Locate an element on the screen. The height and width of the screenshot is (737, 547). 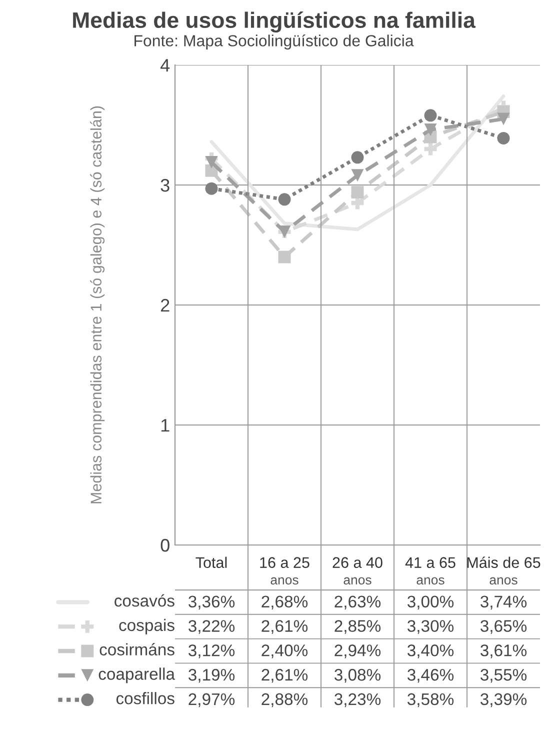
y-tick-label: 2 is located at coordinates (165, 305).